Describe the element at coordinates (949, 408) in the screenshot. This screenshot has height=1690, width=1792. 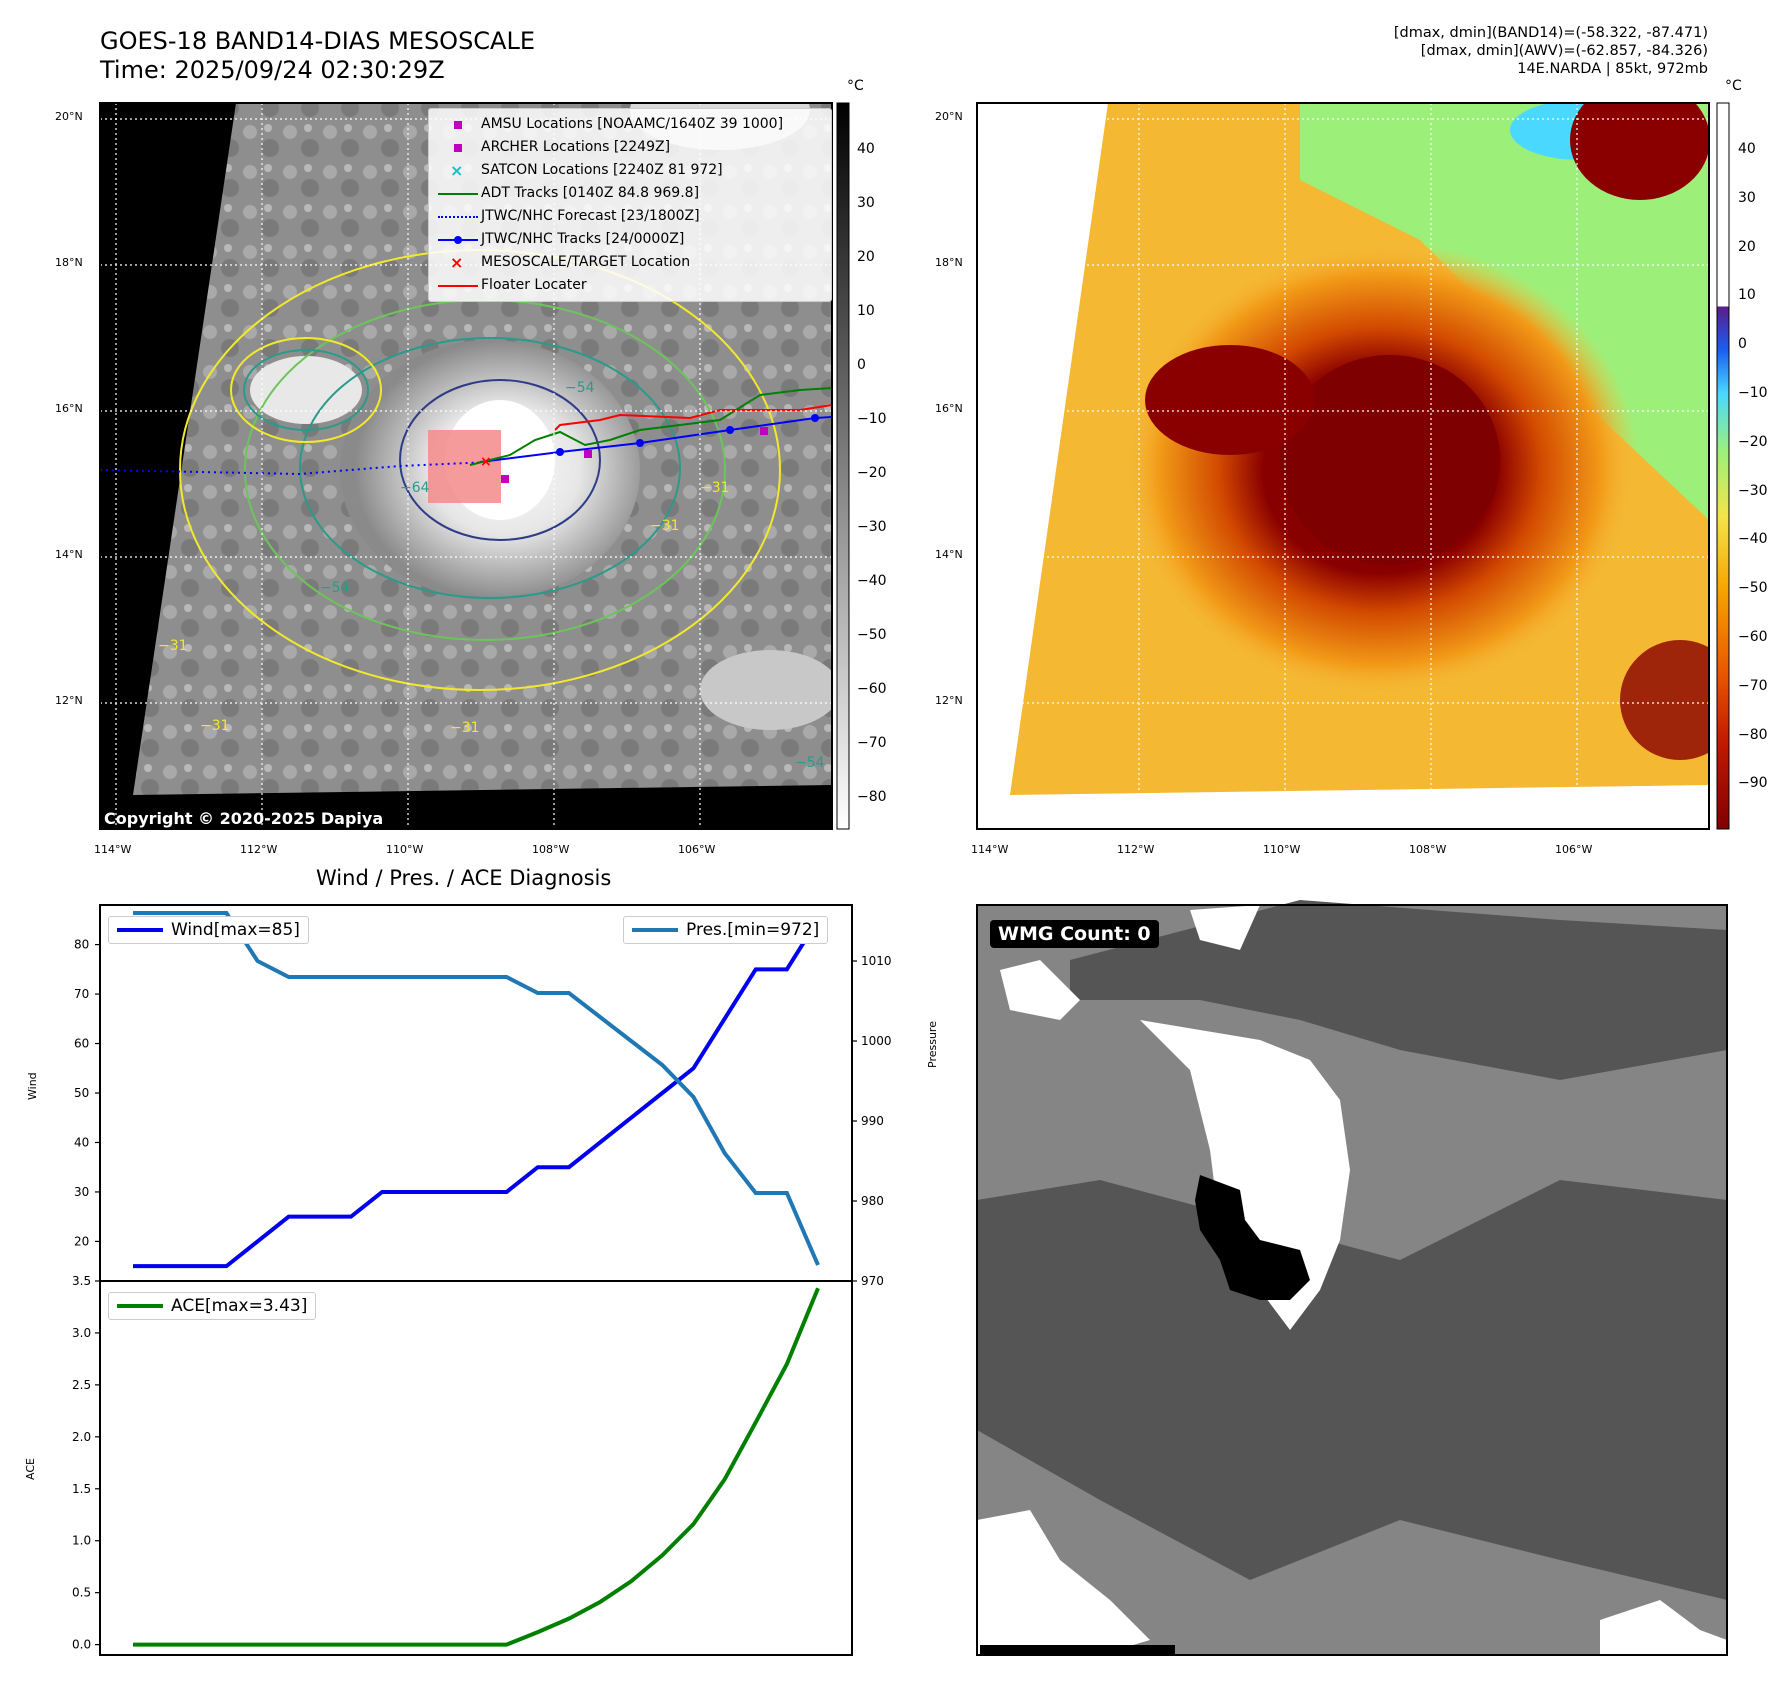
I see `awv-lat-tick: 16°N` at that location.